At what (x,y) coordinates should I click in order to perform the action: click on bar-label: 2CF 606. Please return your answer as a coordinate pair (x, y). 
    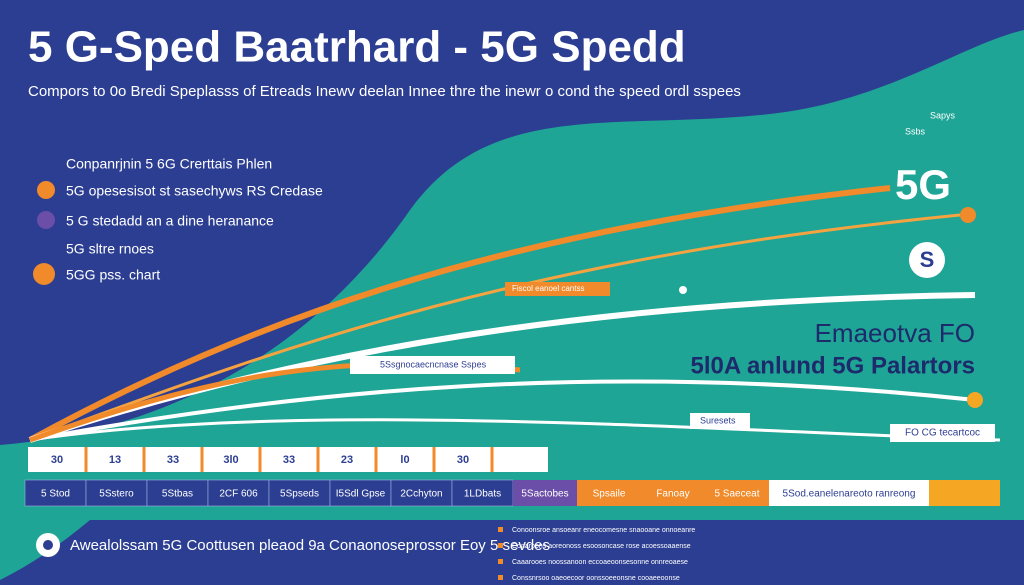
    Looking at the image, I should click on (238, 494).